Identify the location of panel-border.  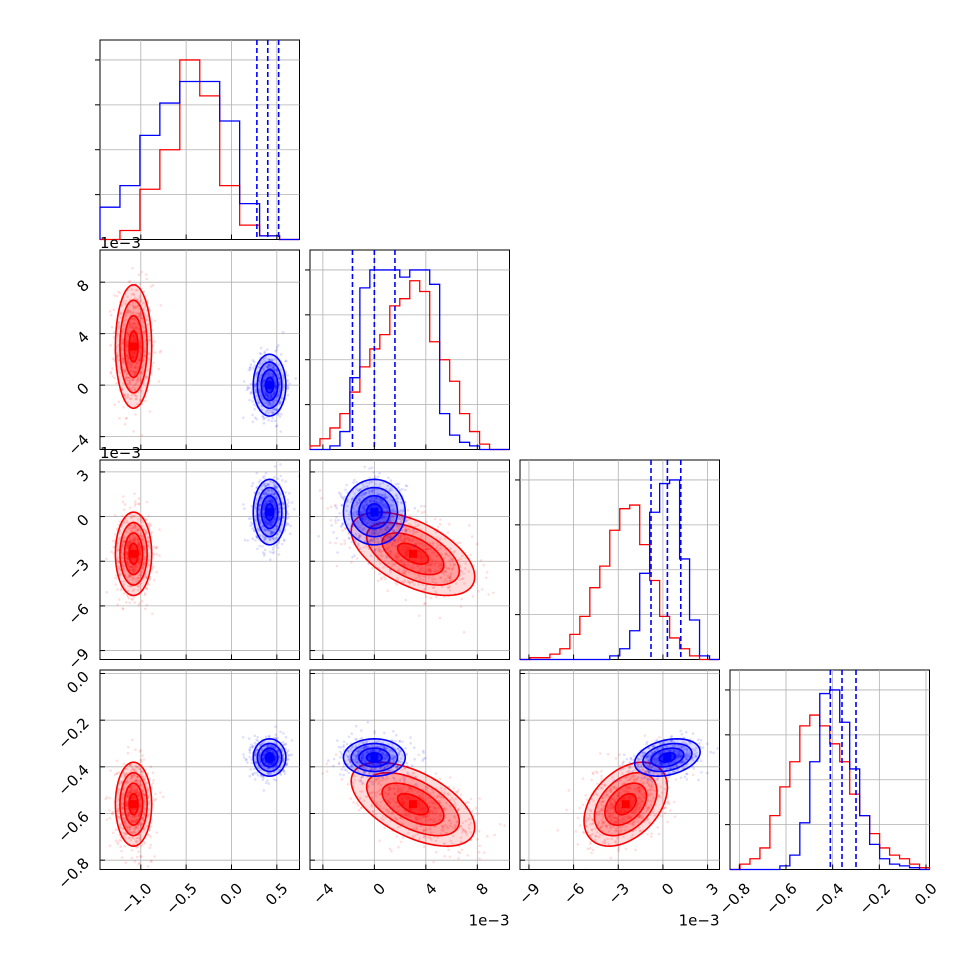
(199, 349).